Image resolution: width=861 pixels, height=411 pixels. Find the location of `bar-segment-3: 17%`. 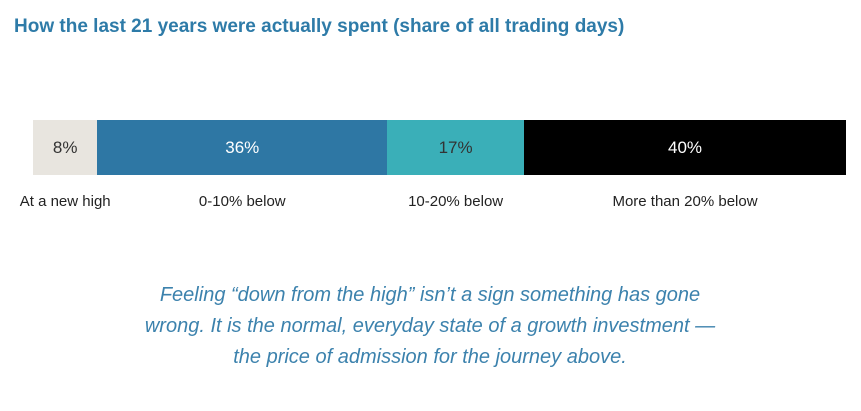

bar-segment-3: 17% is located at coordinates (455, 147).